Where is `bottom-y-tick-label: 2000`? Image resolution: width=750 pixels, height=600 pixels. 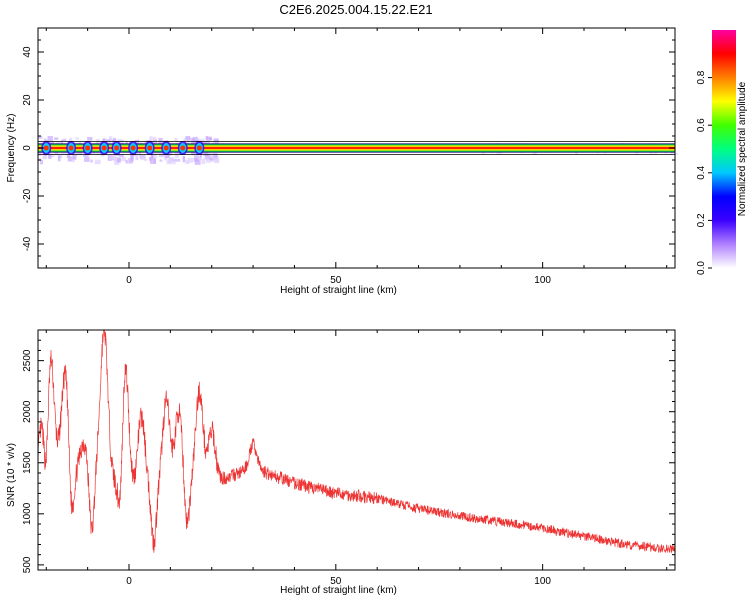 bottom-y-tick-label: 2000 is located at coordinates (27, 411).